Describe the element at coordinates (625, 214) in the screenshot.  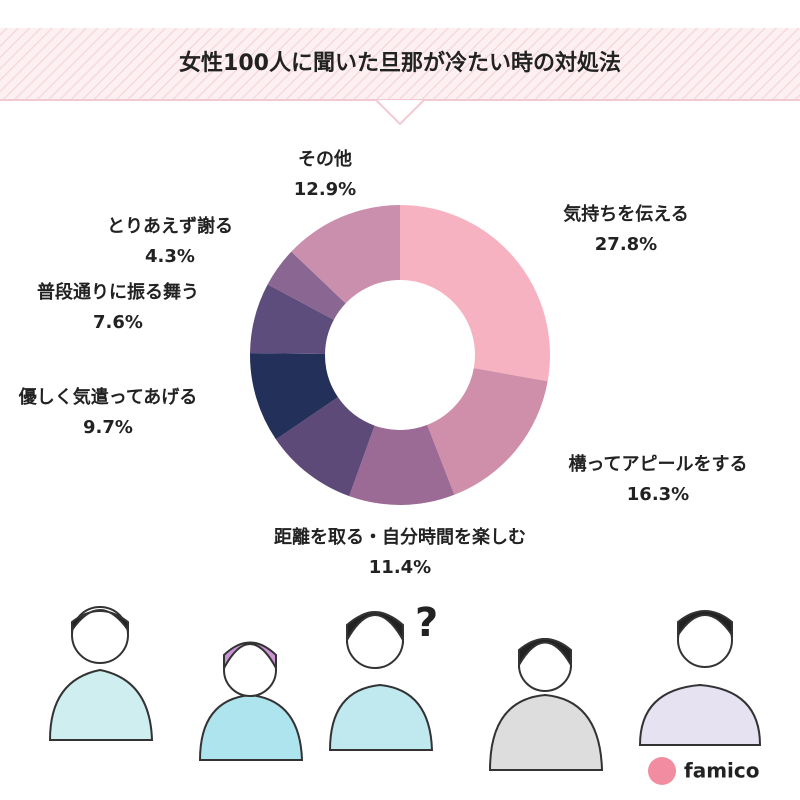
I see `category-label: 気持ちを伝える` at that location.